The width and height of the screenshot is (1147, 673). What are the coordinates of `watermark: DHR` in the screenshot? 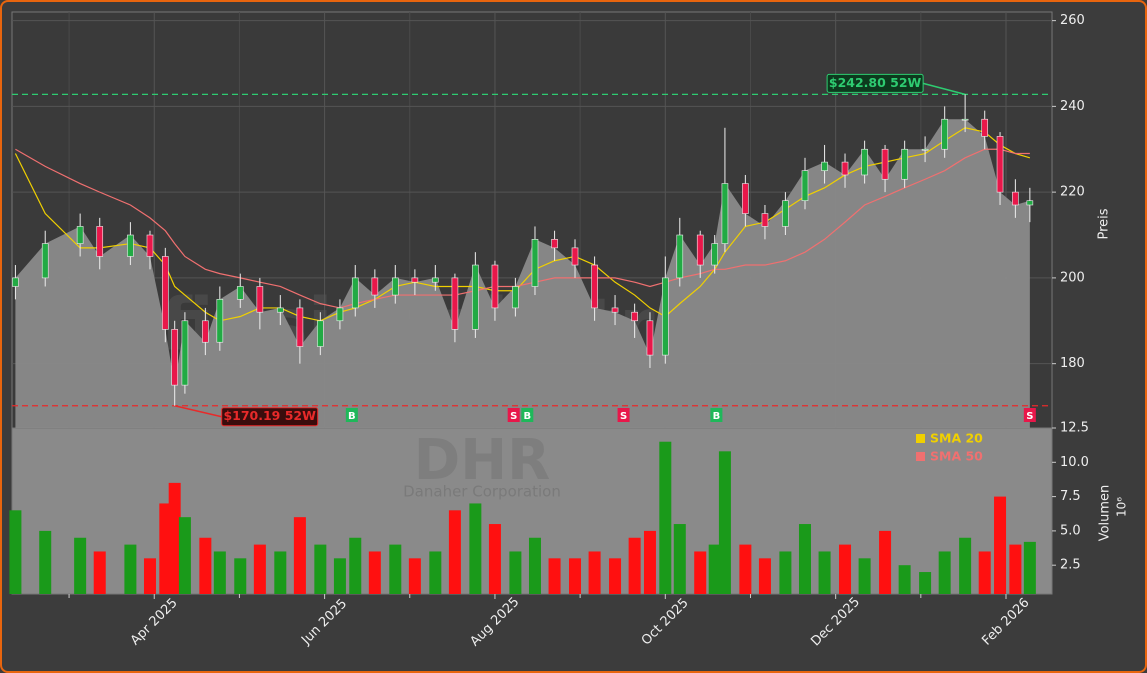 It's located at (482, 460).